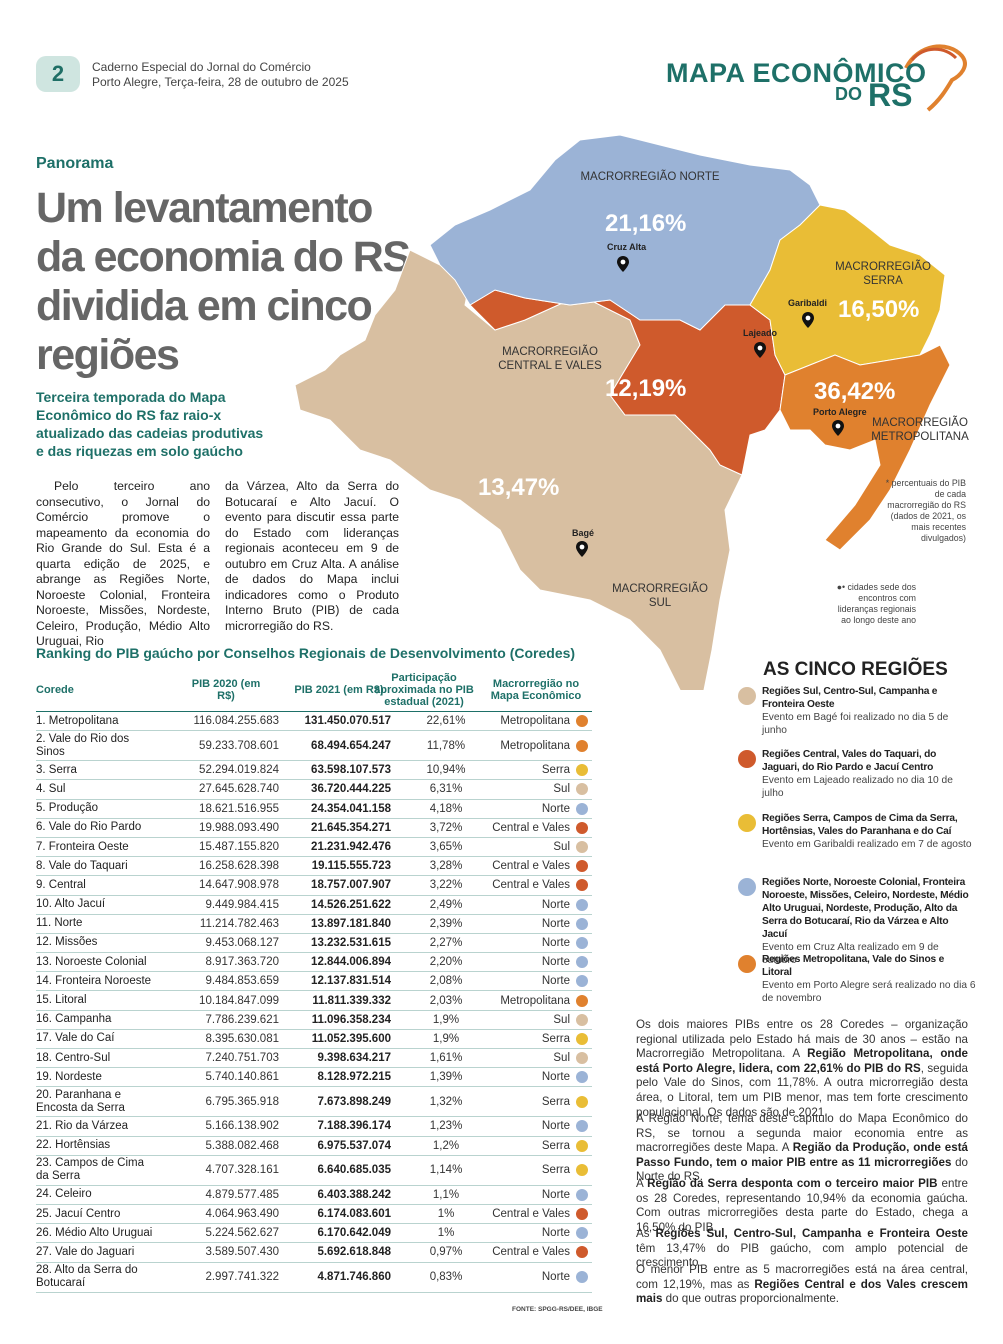  I want to click on cell-share: 1,39%, so click(446, 1077).